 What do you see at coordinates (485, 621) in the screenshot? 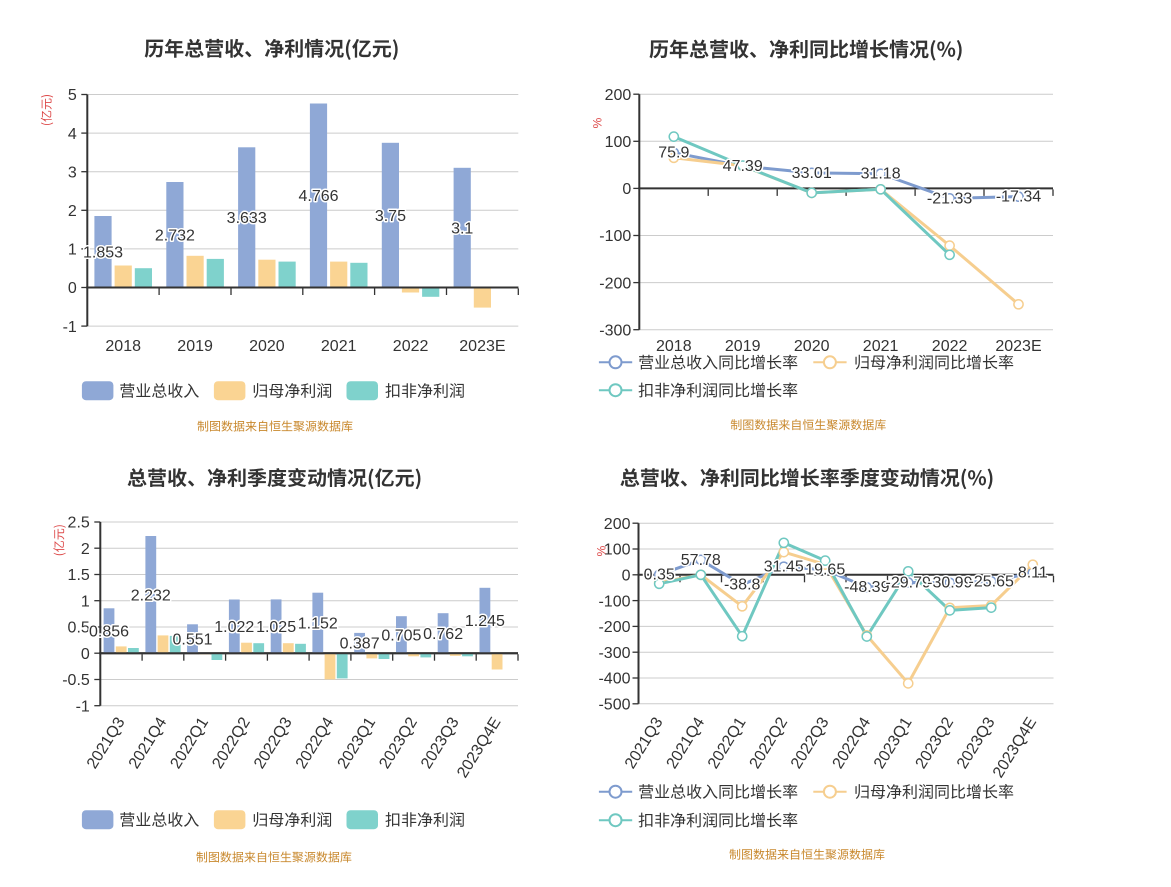
I see `svg-text: 1.245` at bounding box center [485, 621].